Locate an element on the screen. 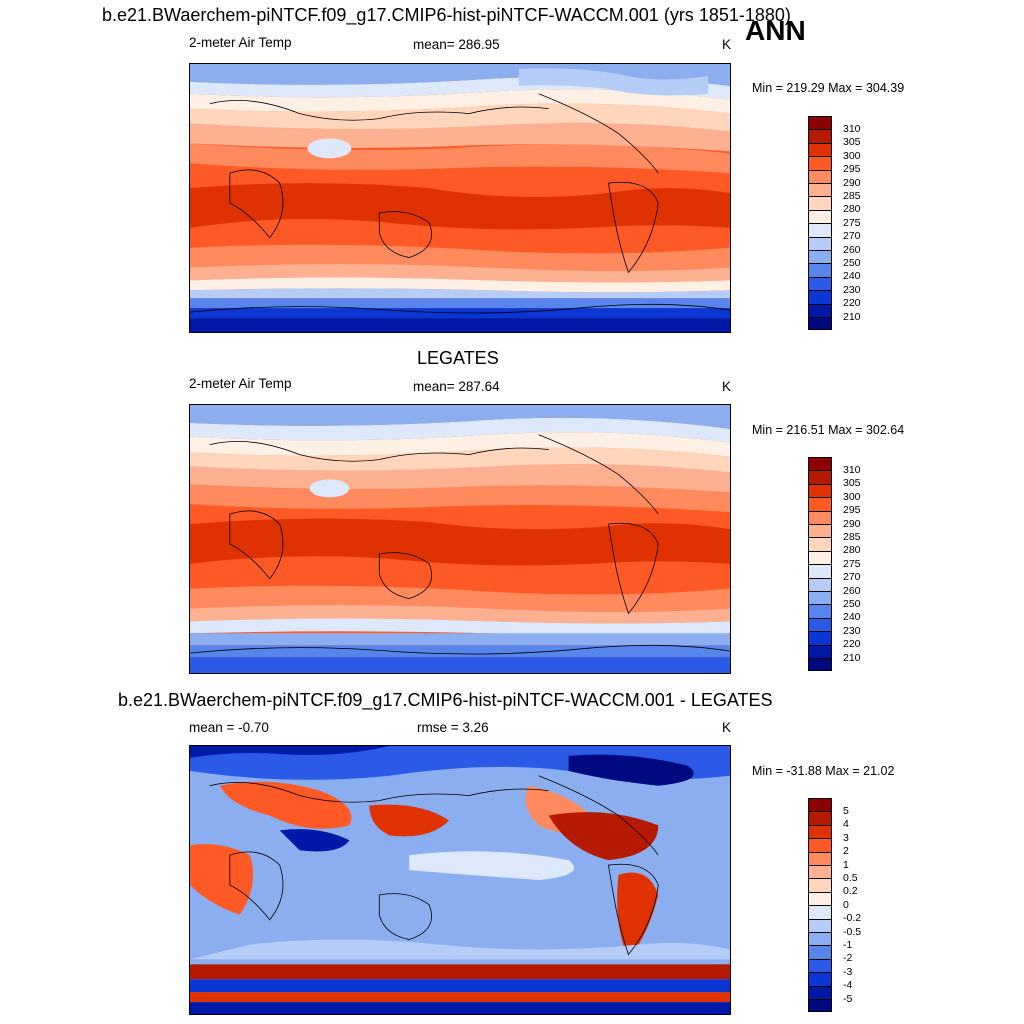 Image resolution: width=1024 pixels, height=1024 pixels. colorbar-label: 0.5 is located at coordinates (850, 877).